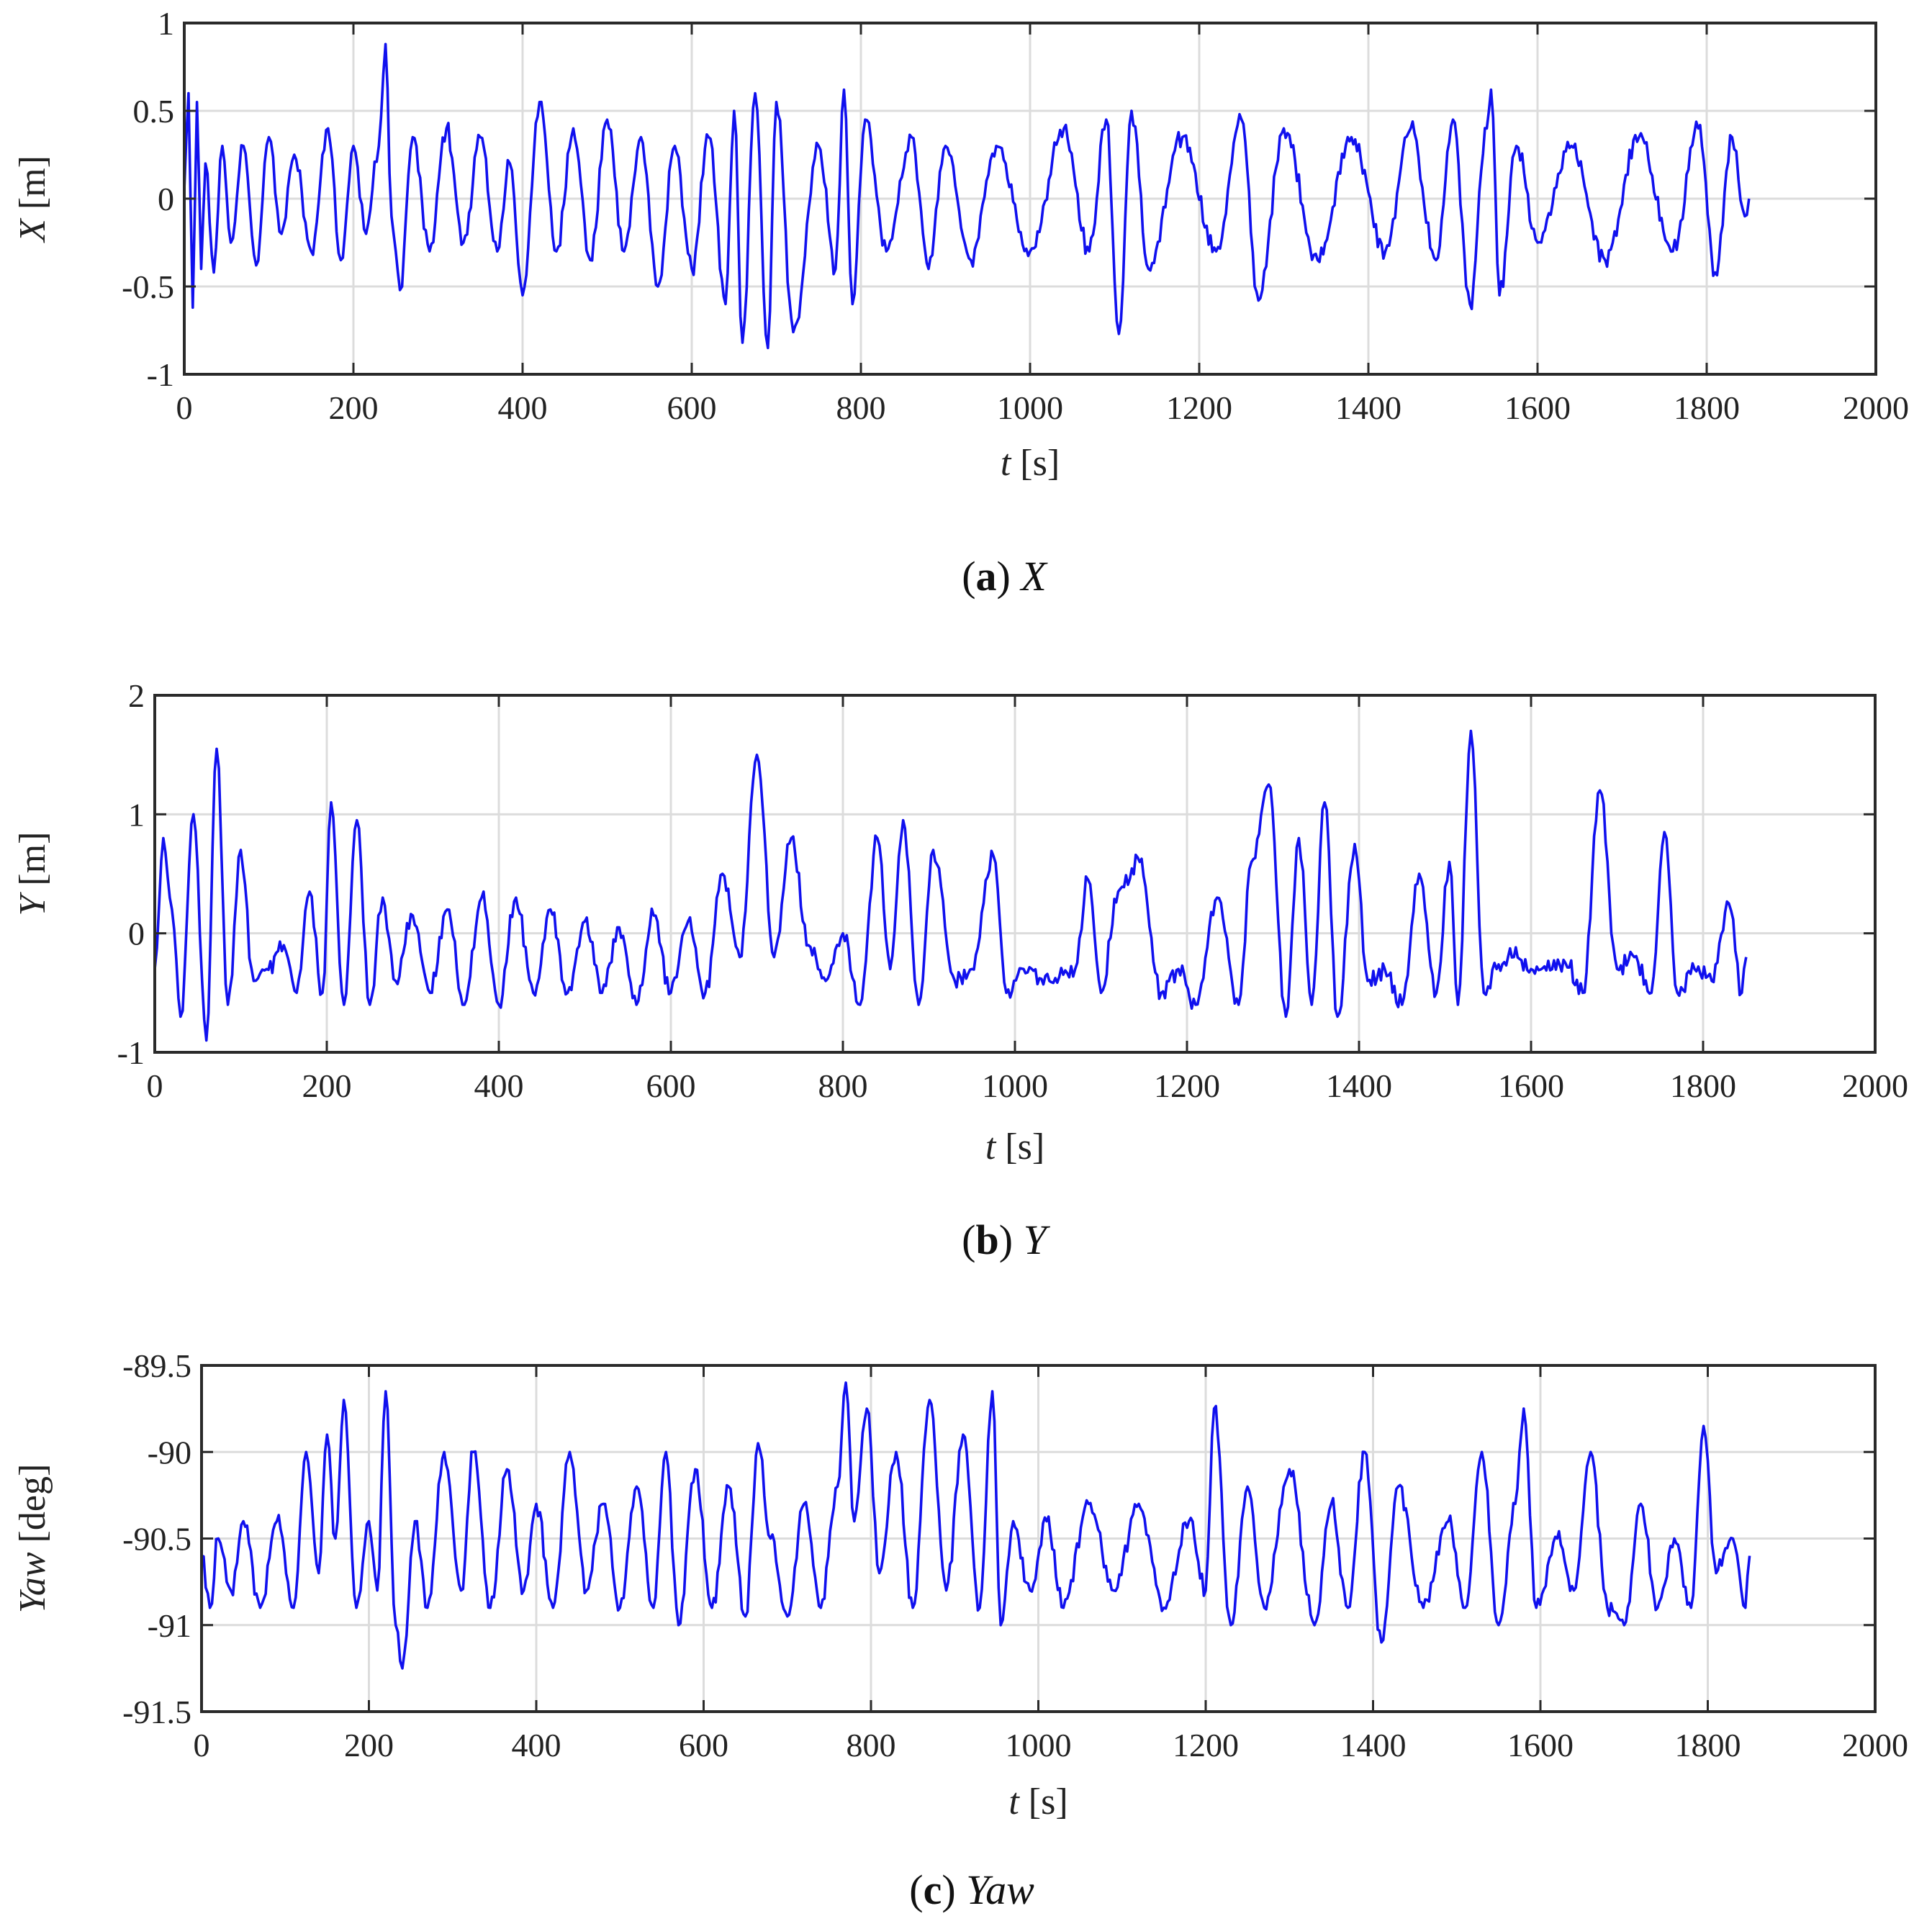 Image resolution: width=1932 pixels, height=1929 pixels. Describe the element at coordinates (154, 111) in the screenshot. I see `y-tick-label: 0.5` at that location.